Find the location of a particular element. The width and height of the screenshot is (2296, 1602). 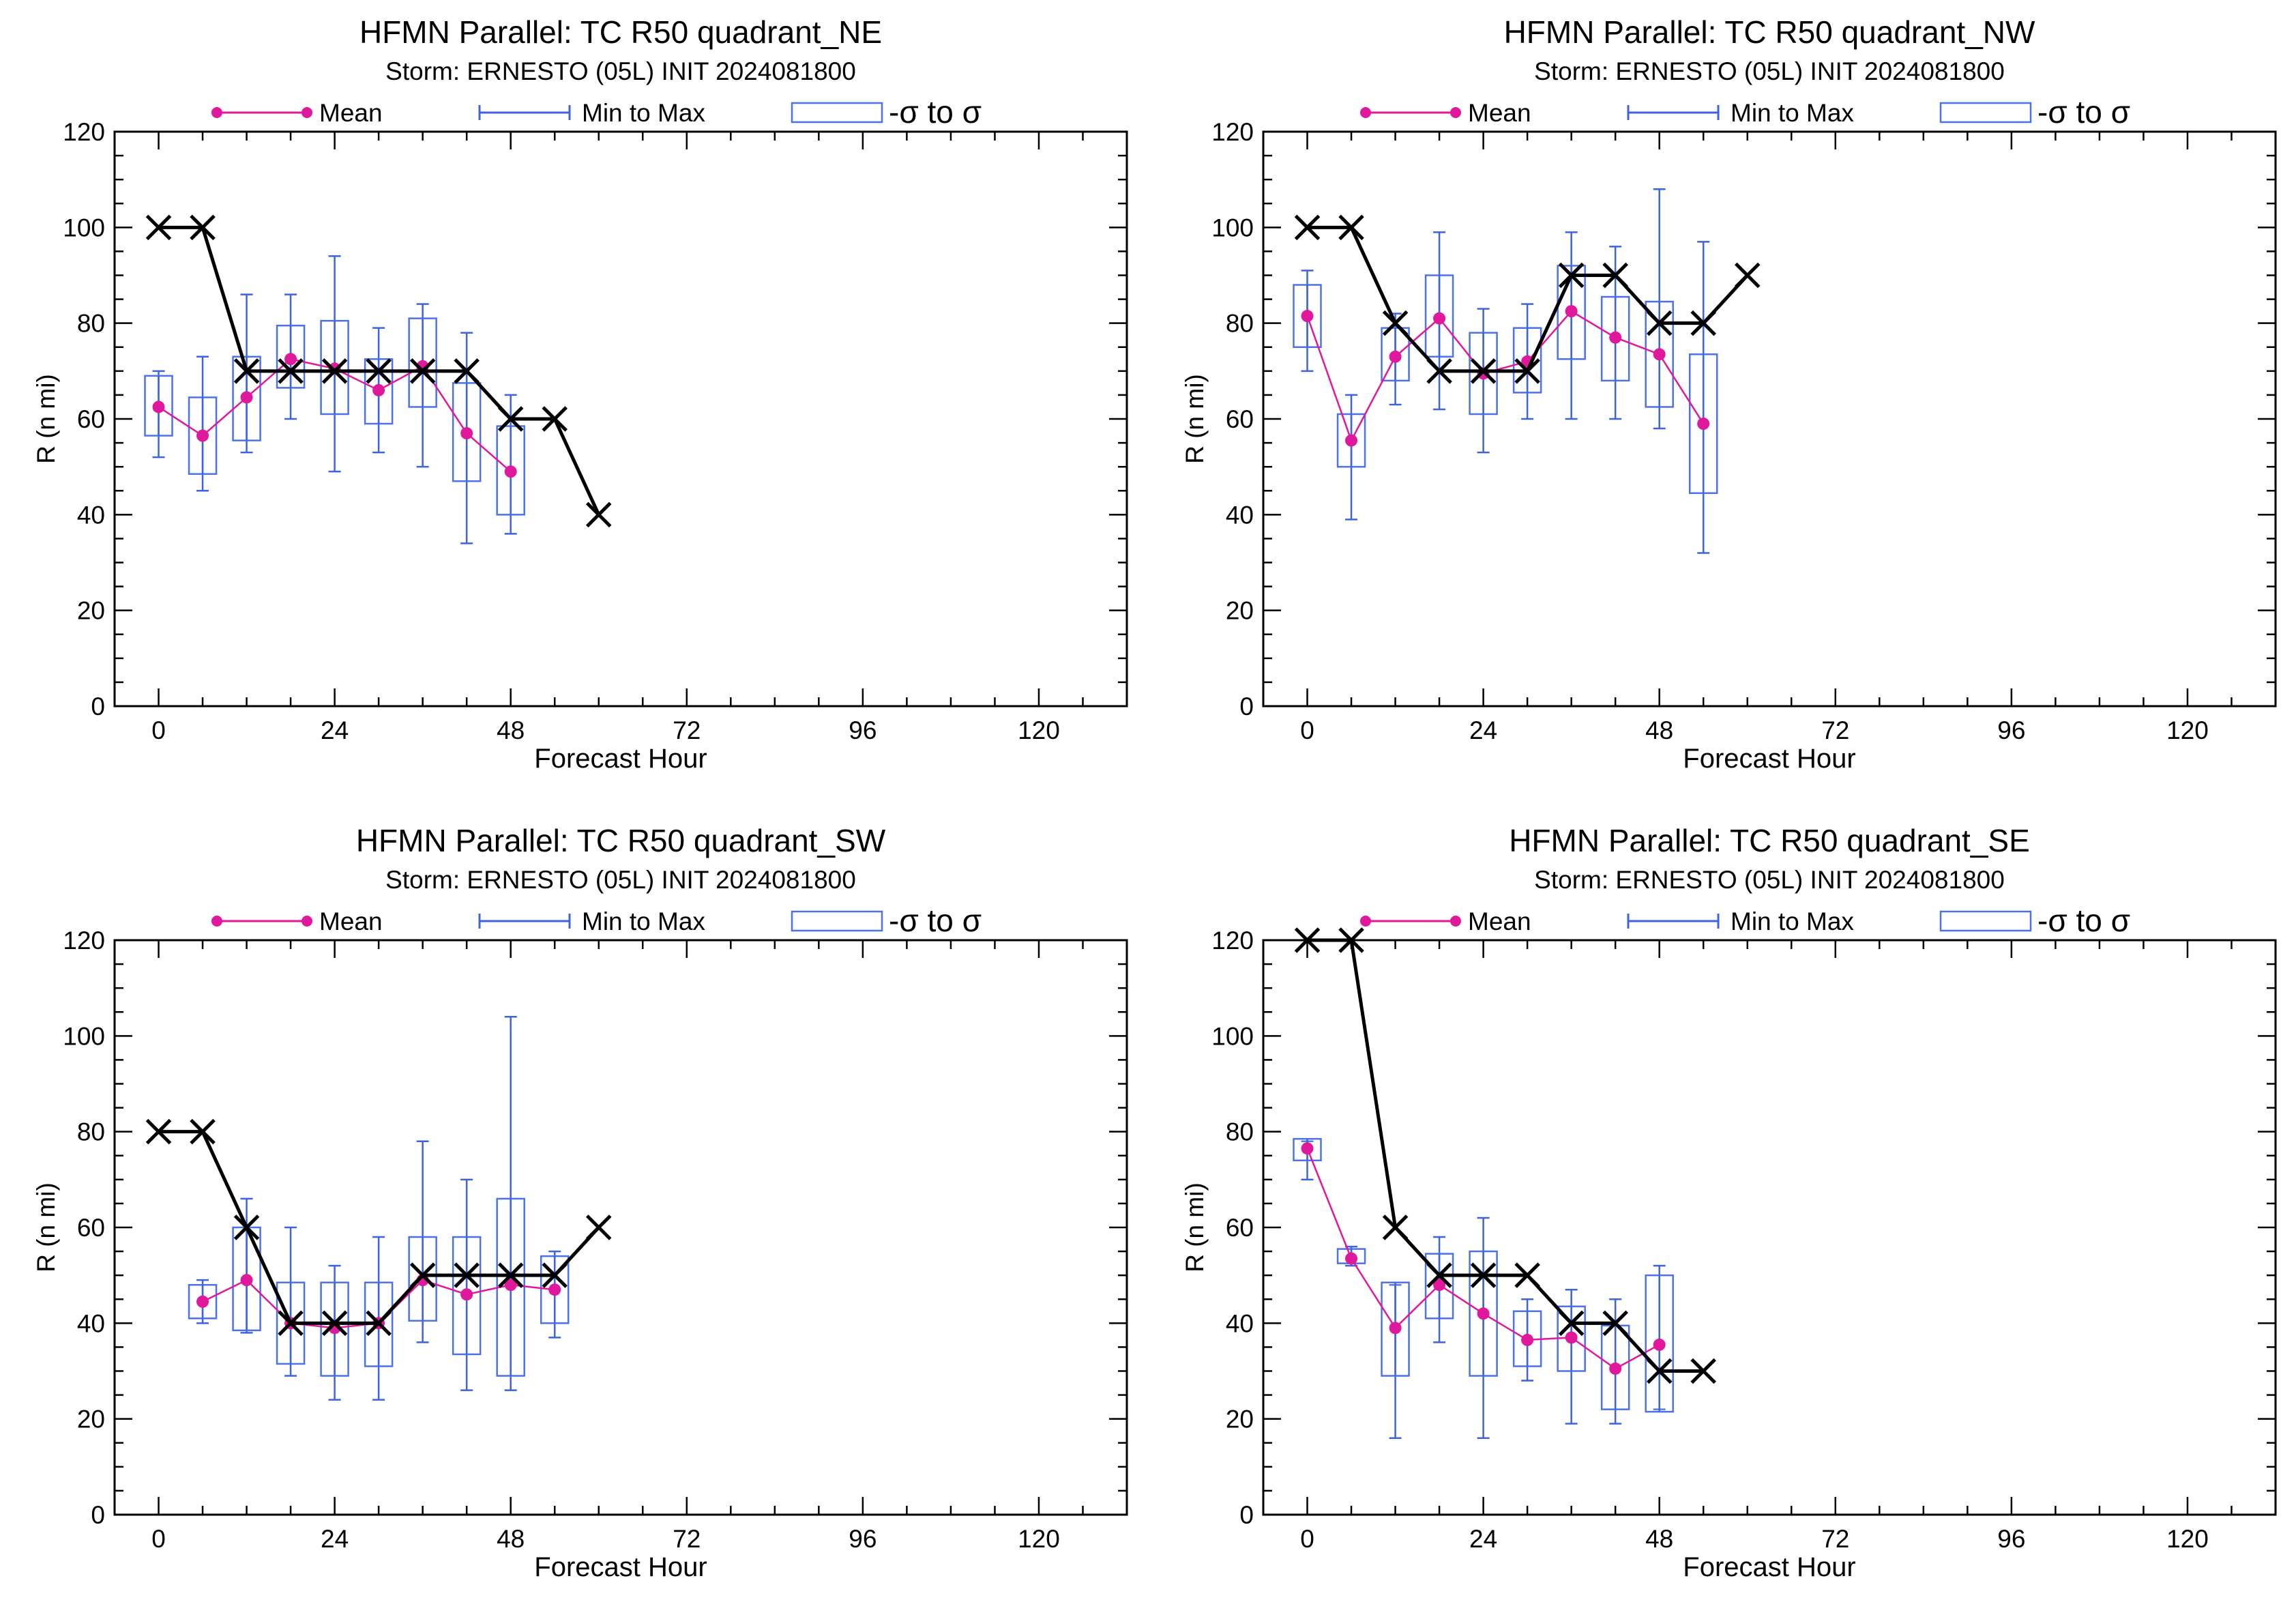

legend: Mean Min to Max -σ to σ is located at coordinates (1745, 112).